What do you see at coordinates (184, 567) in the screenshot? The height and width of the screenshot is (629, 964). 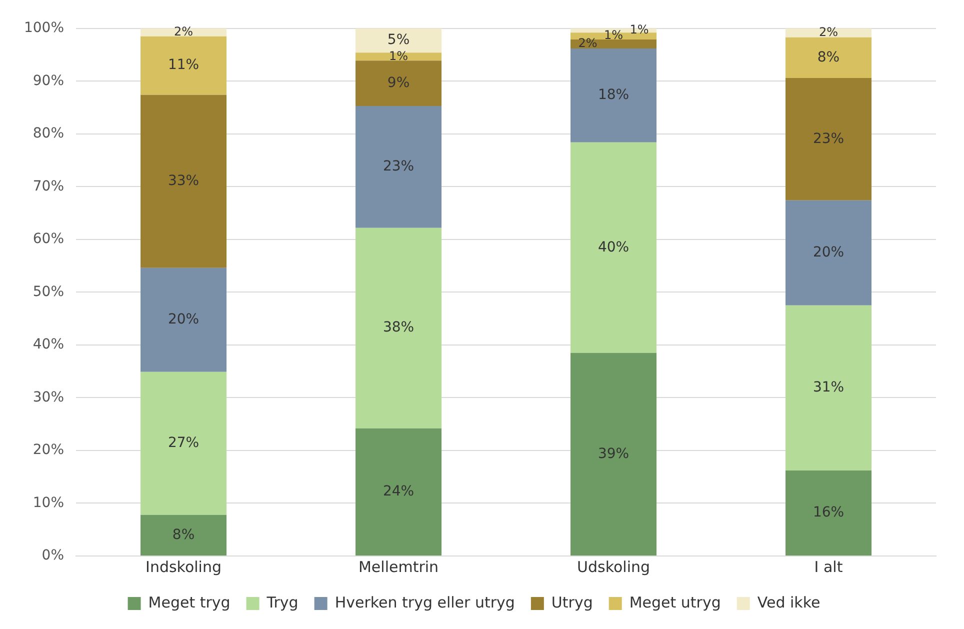 I see `x-tick-label: Indskoling` at bounding box center [184, 567].